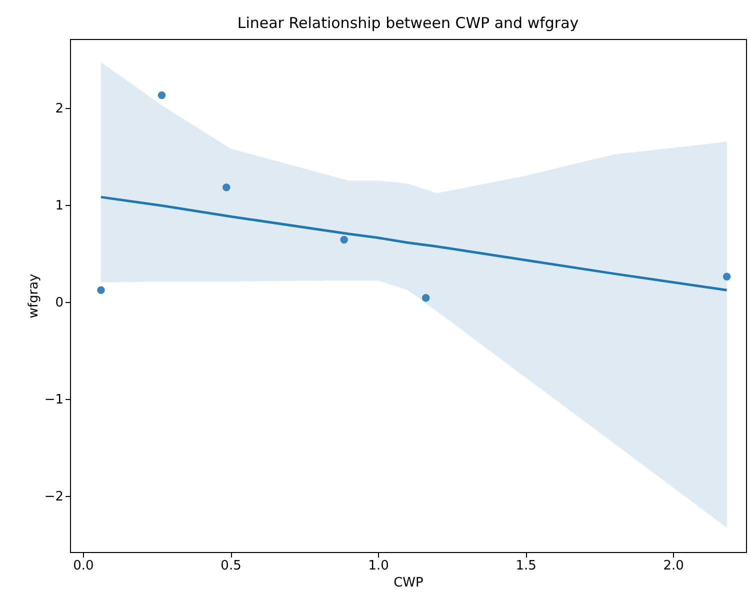 The image size is (748, 599). I want to click on x-tick-label: 0.0, so click(83, 566).